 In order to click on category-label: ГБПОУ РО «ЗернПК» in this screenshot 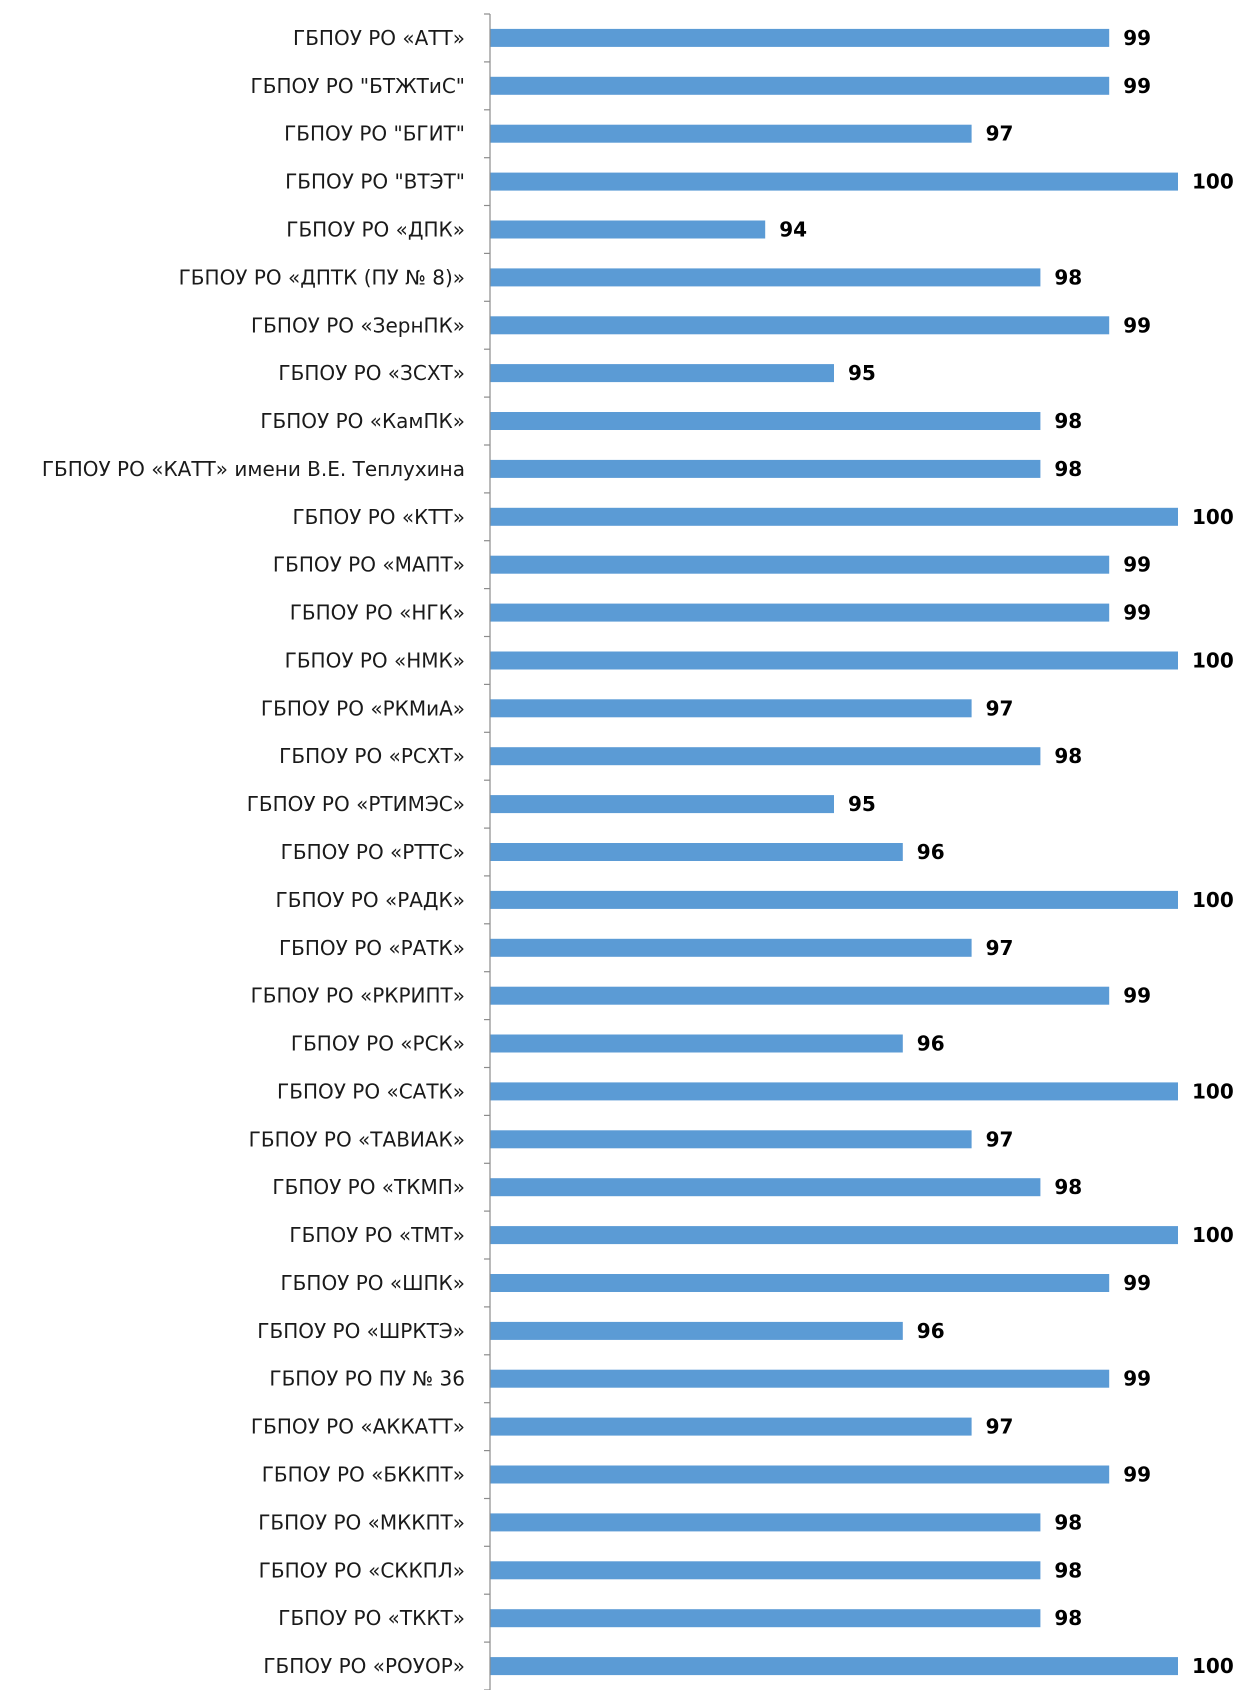, I will do `click(358, 325)`.